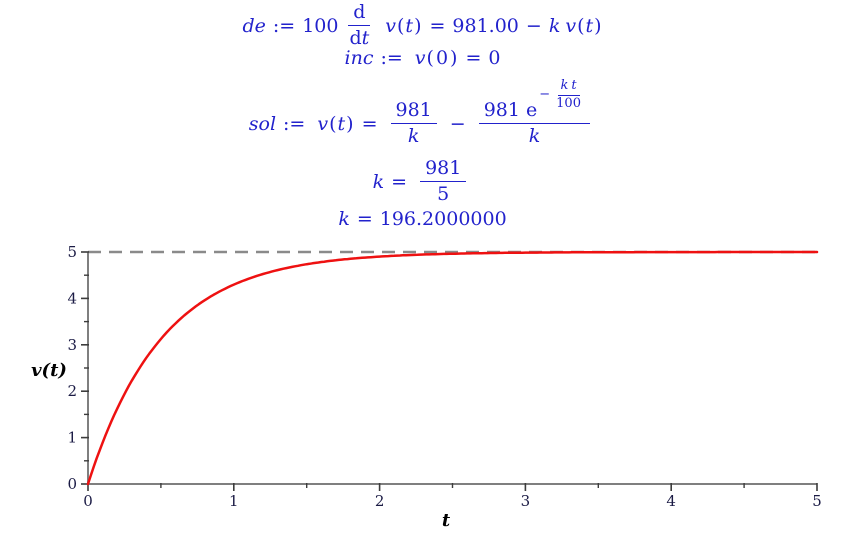 The height and width of the screenshot is (535, 845). I want to click on exponent-denominator: 100, so click(568, 103).